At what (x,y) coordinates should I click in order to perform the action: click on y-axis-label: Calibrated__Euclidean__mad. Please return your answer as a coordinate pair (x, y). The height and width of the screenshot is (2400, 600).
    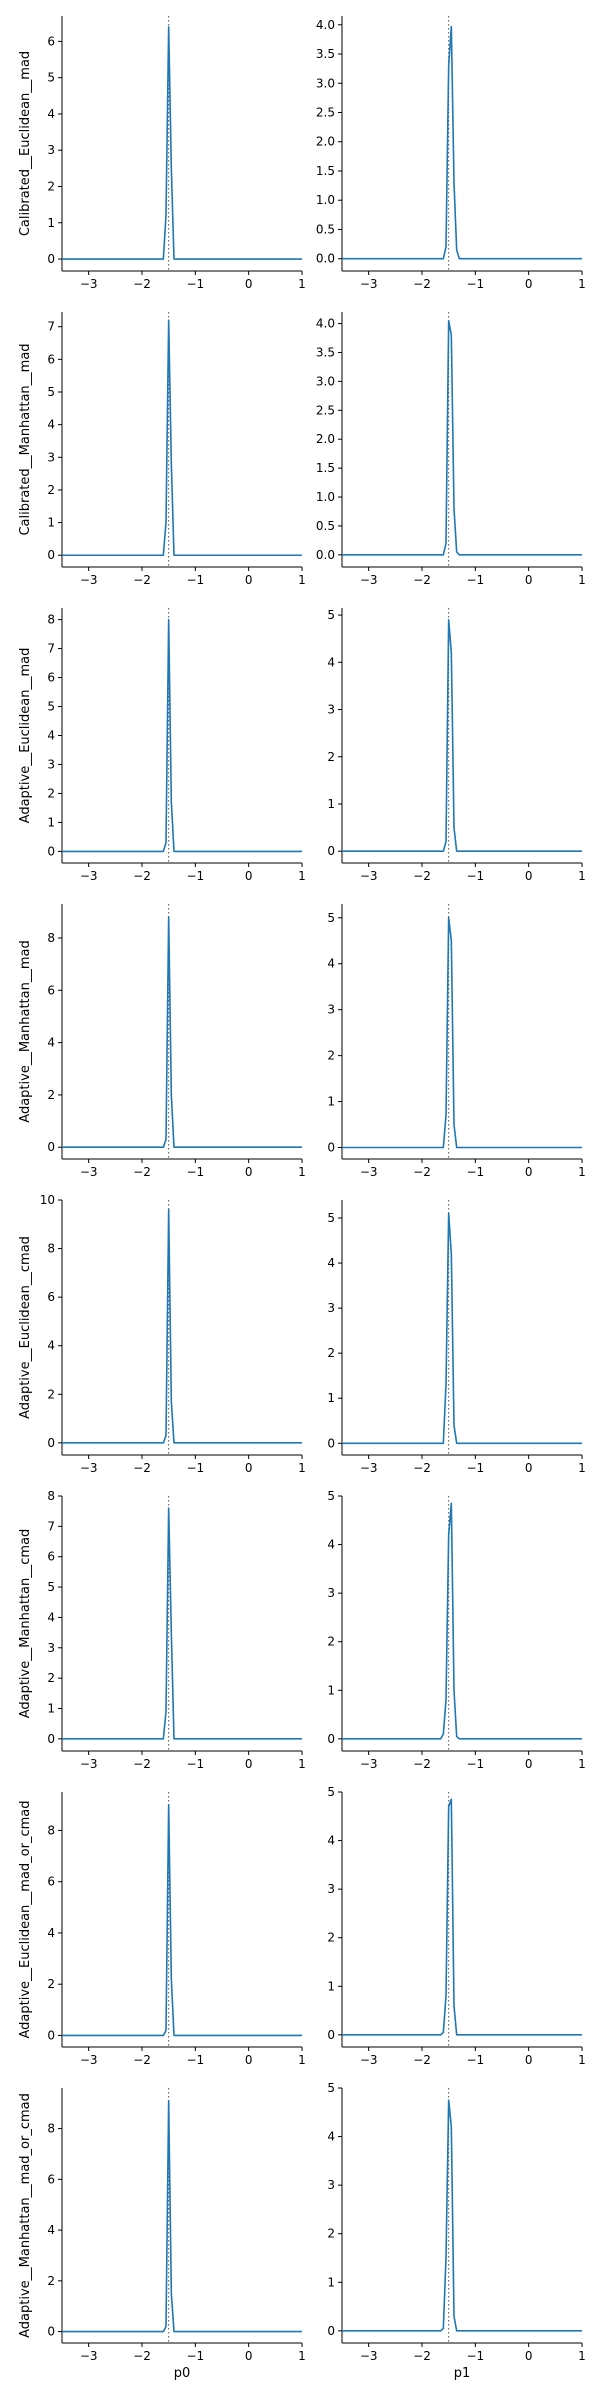
    Looking at the image, I should click on (25, 143).